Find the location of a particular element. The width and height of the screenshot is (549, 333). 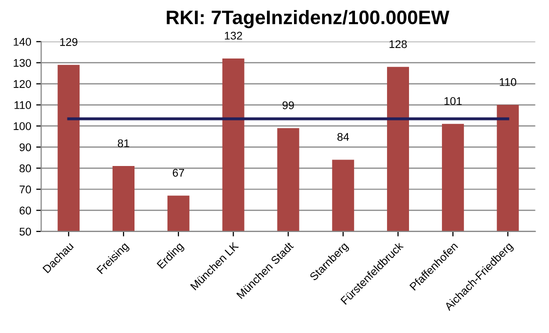

y-tick-label: 110 is located at coordinates (23, 105).